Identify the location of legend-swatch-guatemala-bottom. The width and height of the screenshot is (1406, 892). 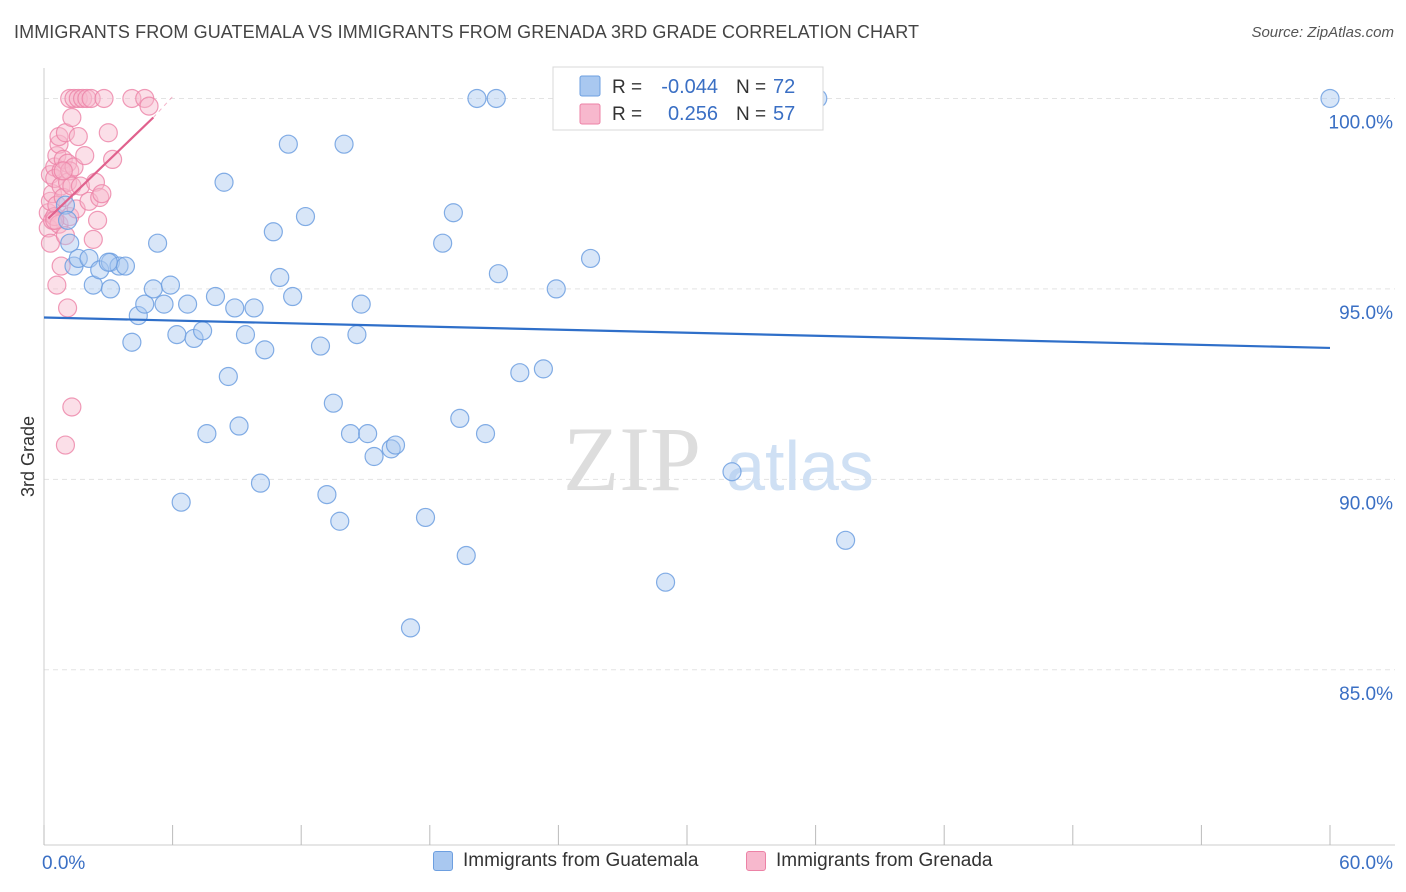
(443, 861).